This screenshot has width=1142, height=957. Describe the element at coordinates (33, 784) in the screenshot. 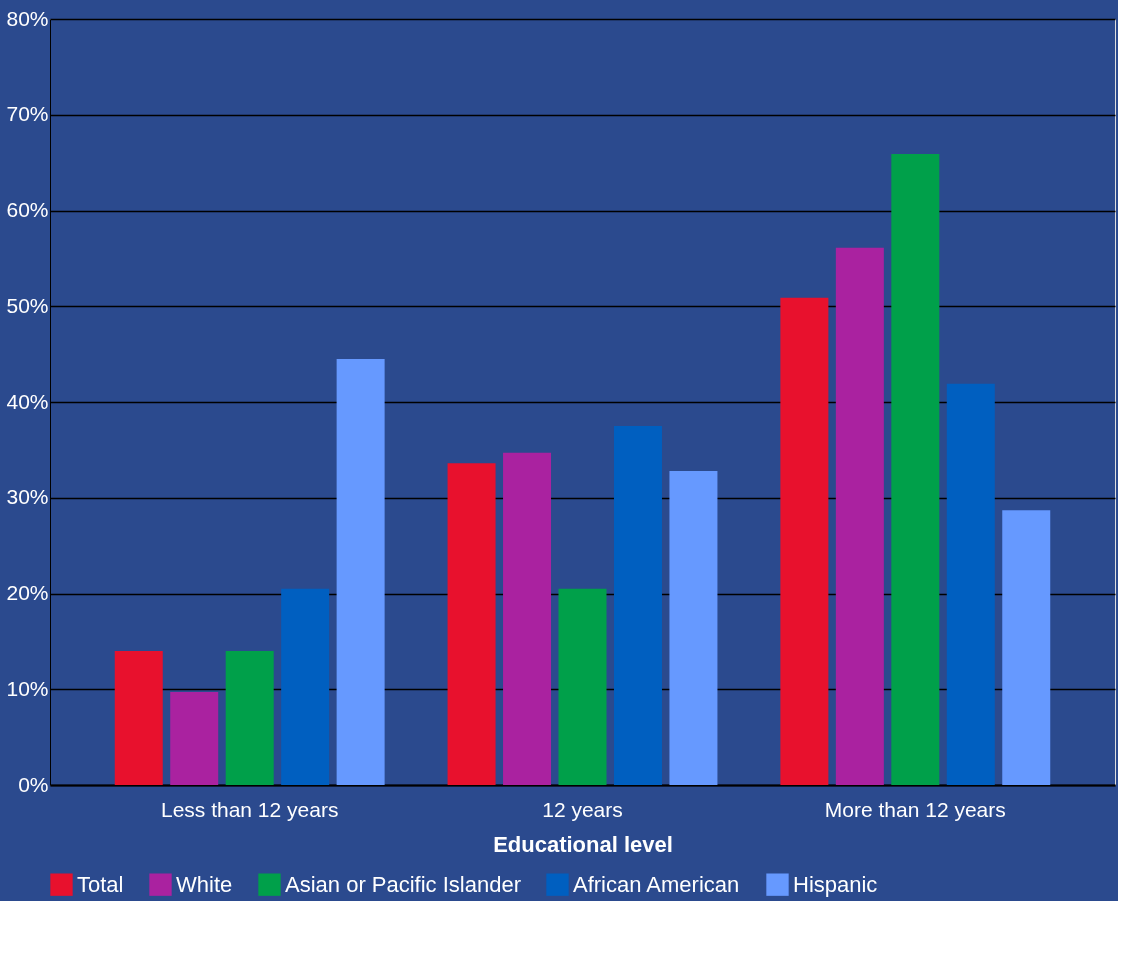

I see `y-tick-label: 0%` at that location.